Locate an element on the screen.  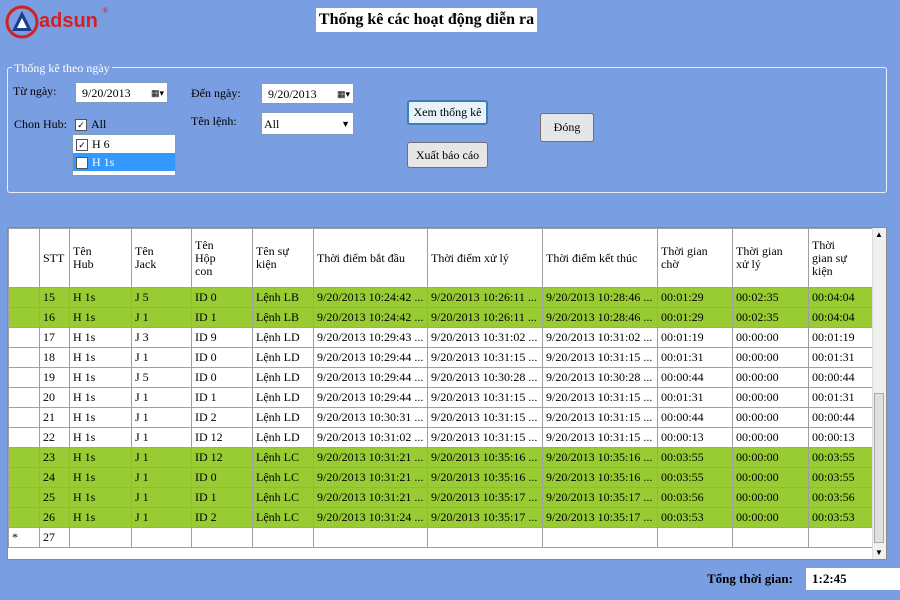
column-header: Thời điểm kết thúc is located at coordinates (600, 258).